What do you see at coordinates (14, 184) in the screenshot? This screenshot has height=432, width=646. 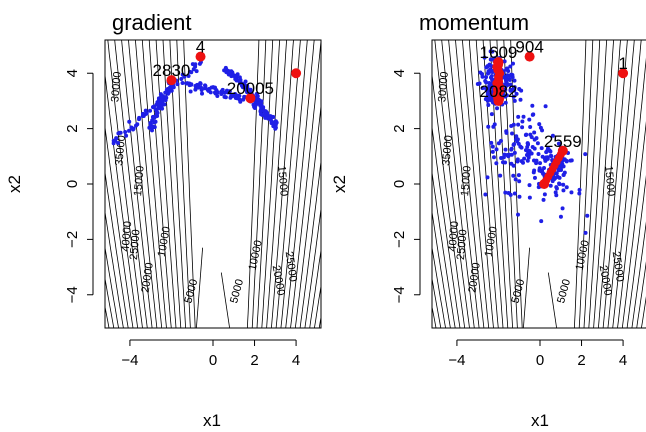 I see `y-axis-label-gradient: x2` at bounding box center [14, 184].